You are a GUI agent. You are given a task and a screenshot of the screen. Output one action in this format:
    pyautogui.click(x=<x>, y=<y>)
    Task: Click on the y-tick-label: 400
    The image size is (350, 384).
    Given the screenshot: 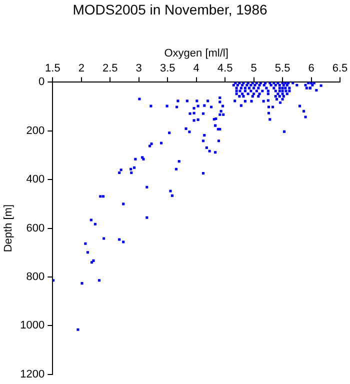 What is the action you would take?
    pyautogui.click(x=35, y=180)
    